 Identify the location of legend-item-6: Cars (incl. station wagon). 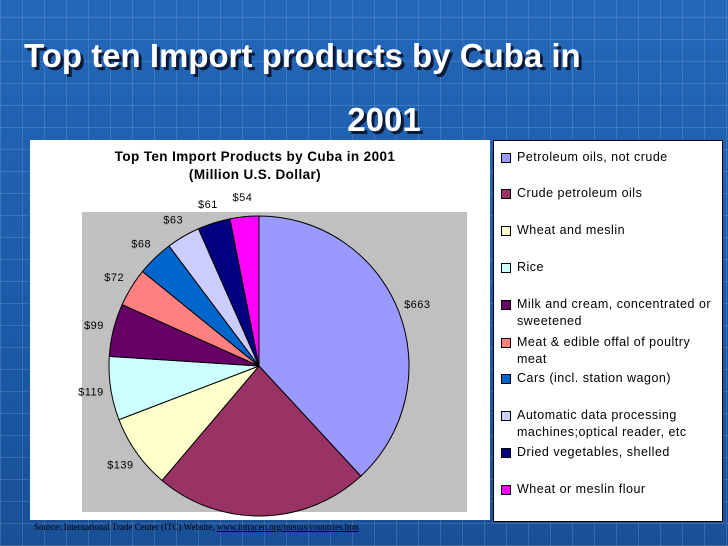
(609, 378).